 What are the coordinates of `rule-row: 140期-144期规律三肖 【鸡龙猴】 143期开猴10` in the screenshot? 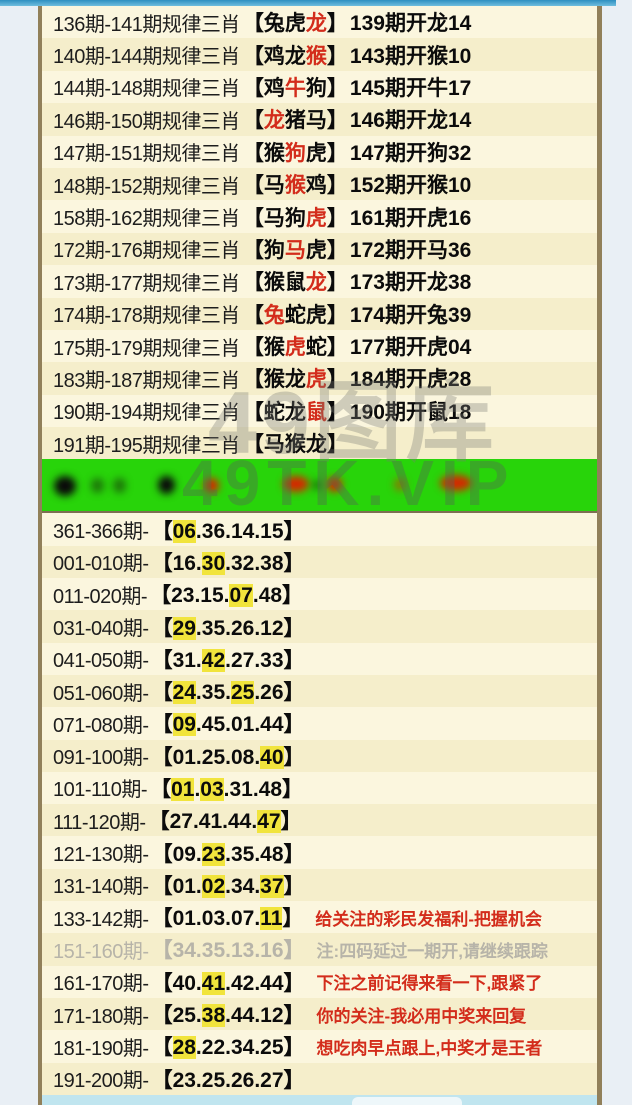 It's located at (319, 54).